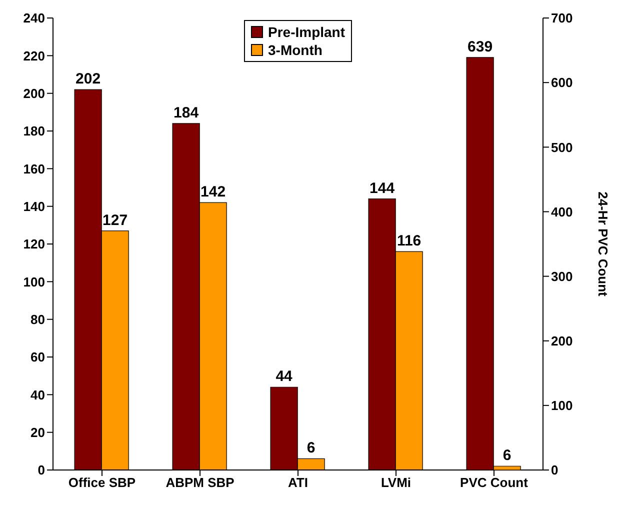 This screenshot has width=617, height=511. I want to click on y-tick-label: 180, so click(34, 131).